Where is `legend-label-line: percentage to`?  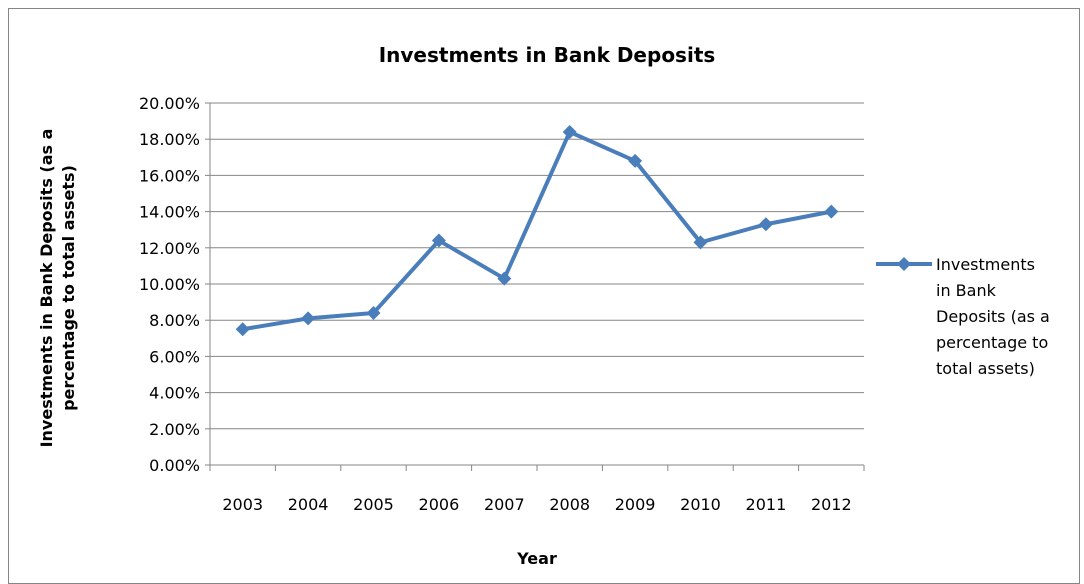 legend-label-line: percentage to is located at coordinates (992, 342).